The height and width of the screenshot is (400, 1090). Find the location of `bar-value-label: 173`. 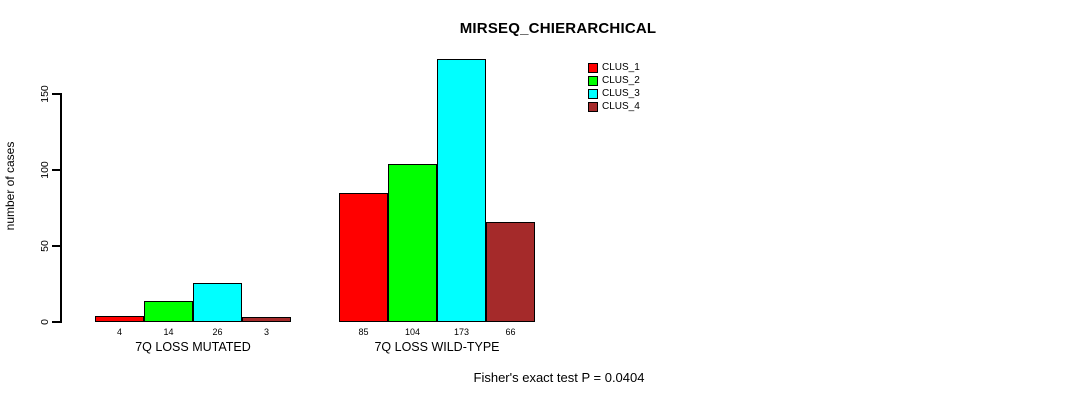

bar-value-label: 173 is located at coordinates (461, 332).